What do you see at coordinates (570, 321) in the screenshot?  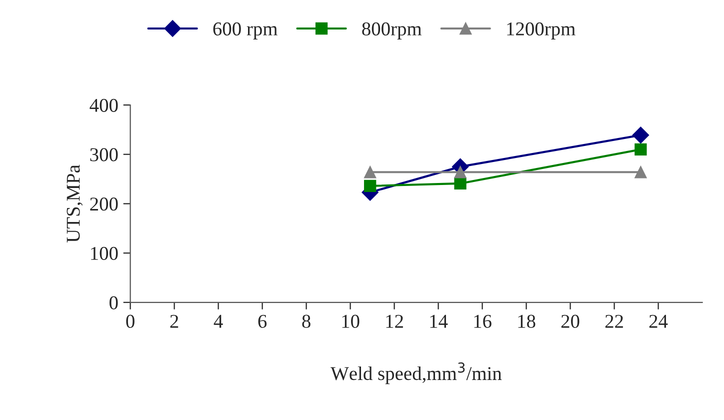 I see `x-tick-label: 20` at bounding box center [570, 321].